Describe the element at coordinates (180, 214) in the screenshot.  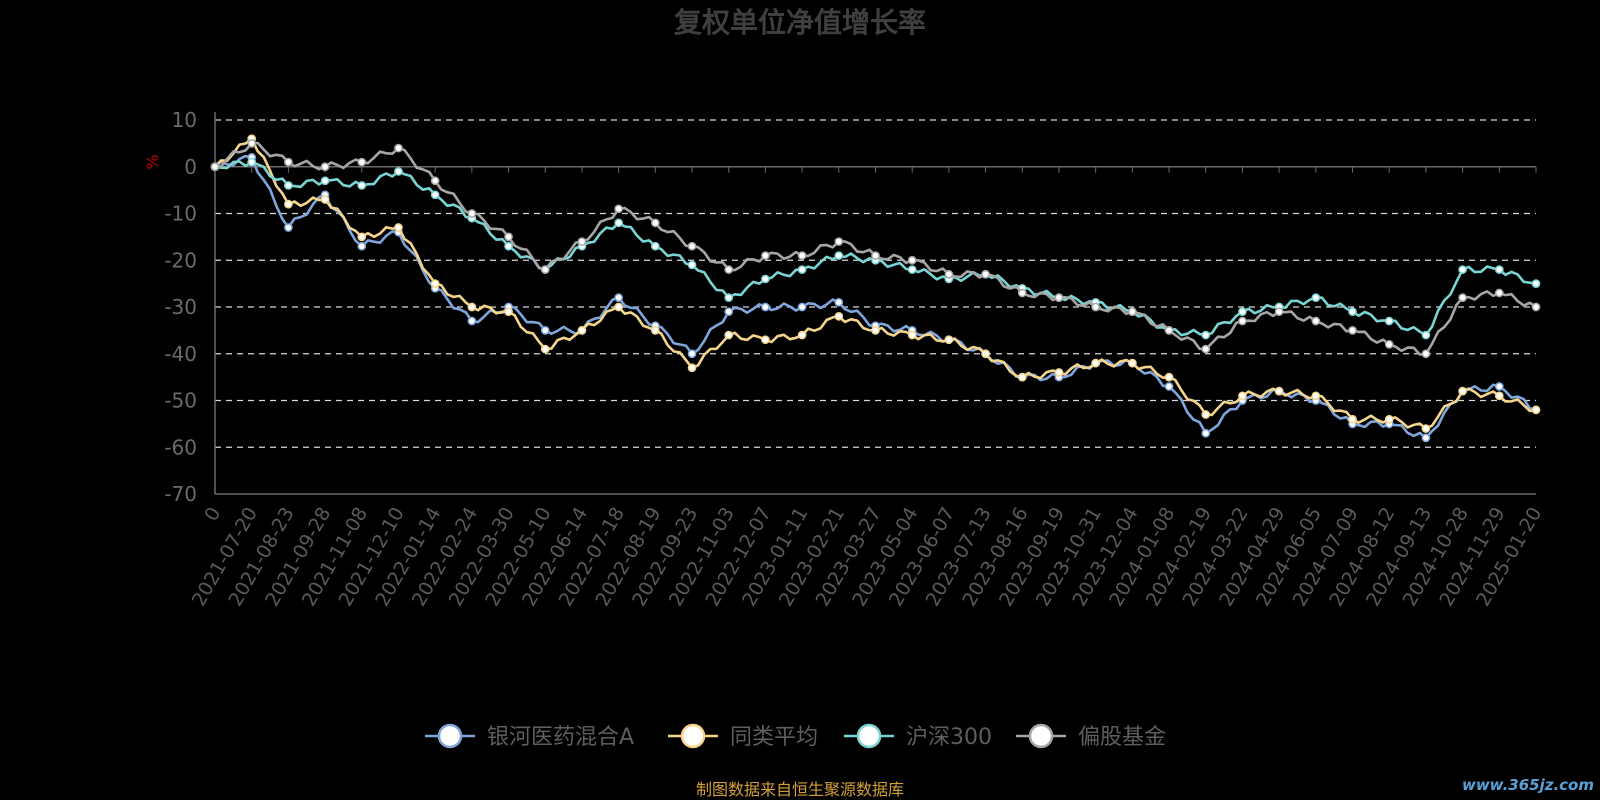
I see `y-tick-label: -10` at that location.